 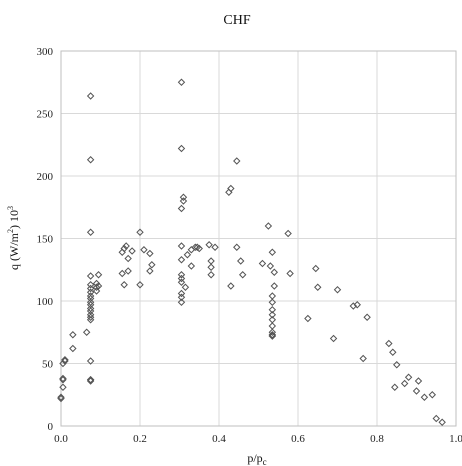 I want to click on y-axis-label-main: q (W/m, so click(x=14, y=251).